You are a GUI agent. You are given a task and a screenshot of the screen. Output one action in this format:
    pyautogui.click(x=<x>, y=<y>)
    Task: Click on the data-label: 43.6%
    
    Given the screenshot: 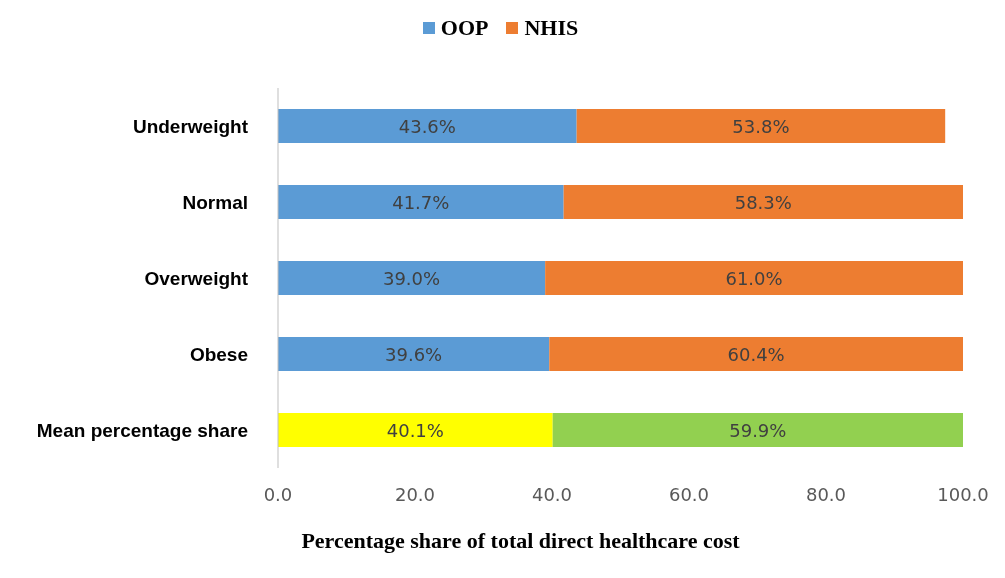 What is the action you would take?
    pyautogui.click(x=427, y=126)
    